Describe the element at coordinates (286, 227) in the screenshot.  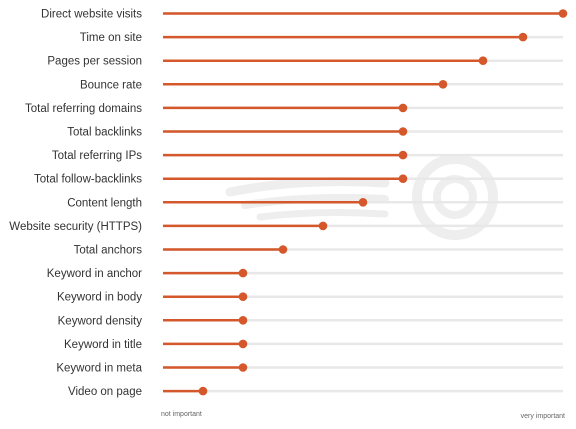
I see `lollipop-row: Website security (HTTPS)` at that location.